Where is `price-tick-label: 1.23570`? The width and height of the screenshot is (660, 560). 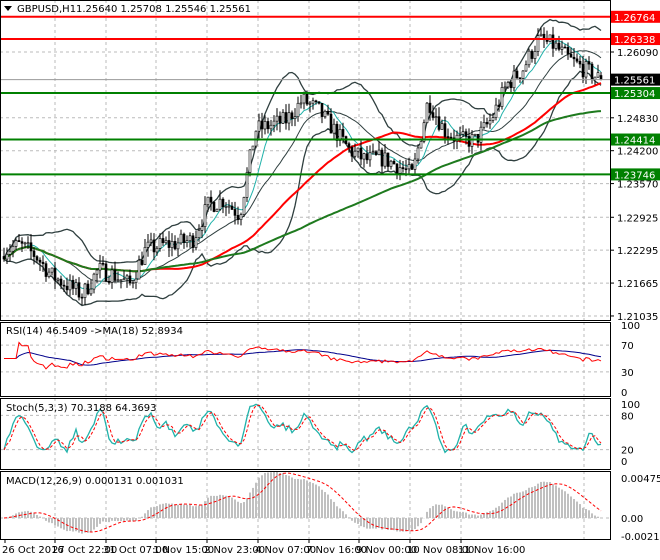 price-tick-label: 1.23570 is located at coordinates (637, 185).